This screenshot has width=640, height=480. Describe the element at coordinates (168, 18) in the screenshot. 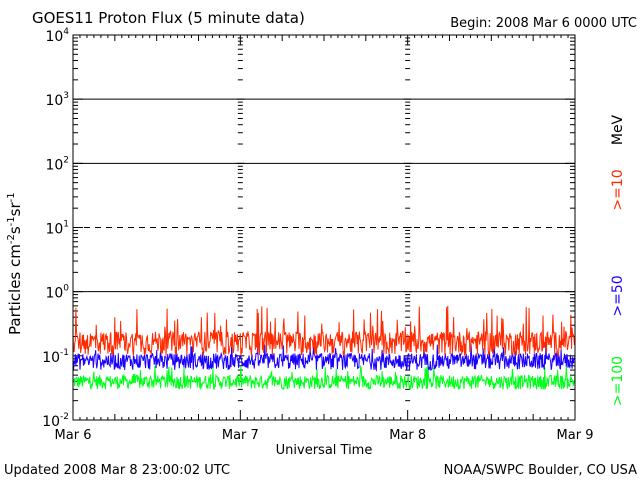

I see `chart-title: GOES11 Proton Flux (5 minute data)` at that location.